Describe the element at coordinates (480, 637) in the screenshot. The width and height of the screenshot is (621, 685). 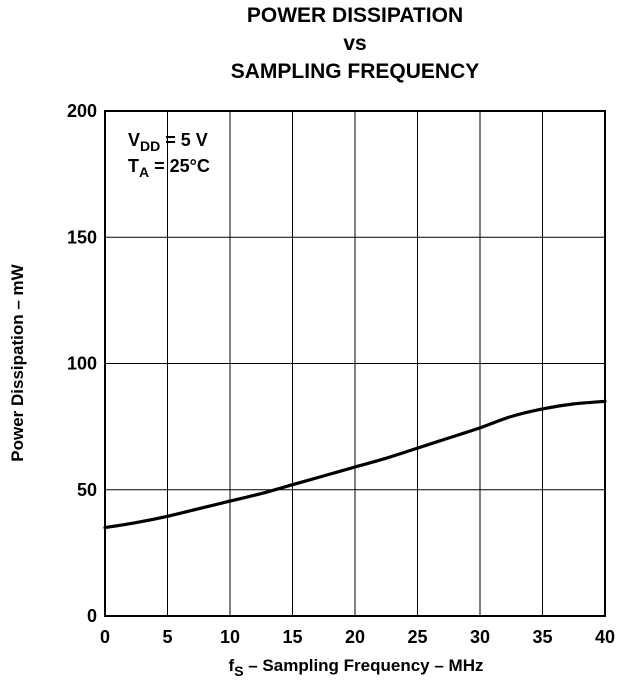
I see `x-tick-label-30: 30` at that location.